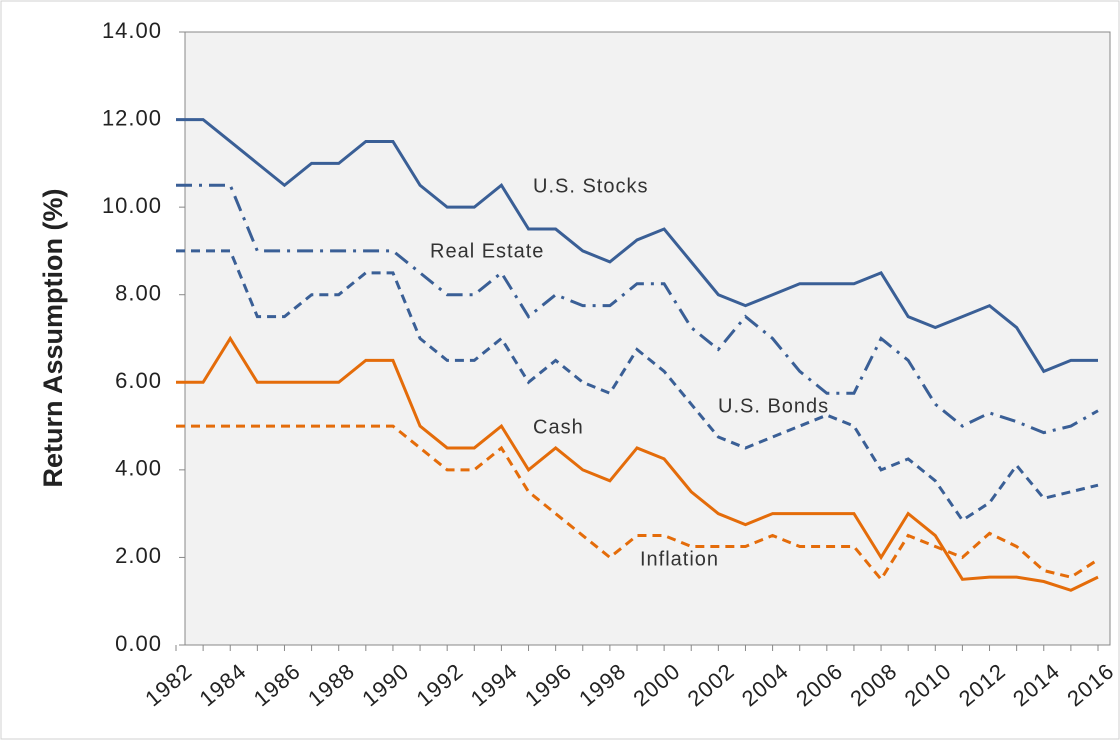  I want to click on y-tick-label: 12.00, so click(132, 117).